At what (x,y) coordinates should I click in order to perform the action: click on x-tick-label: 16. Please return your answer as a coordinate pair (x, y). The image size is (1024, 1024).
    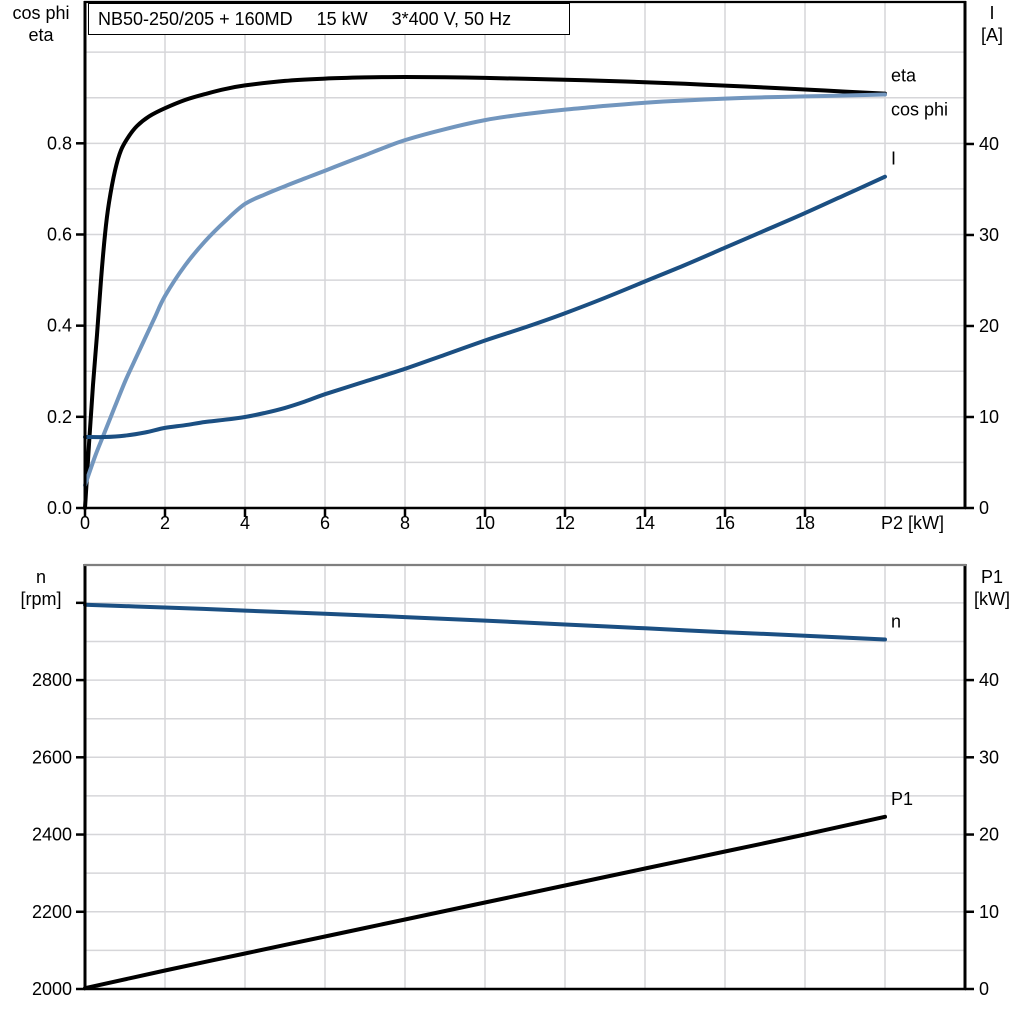
    Looking at the image, I should click on (725, 523).